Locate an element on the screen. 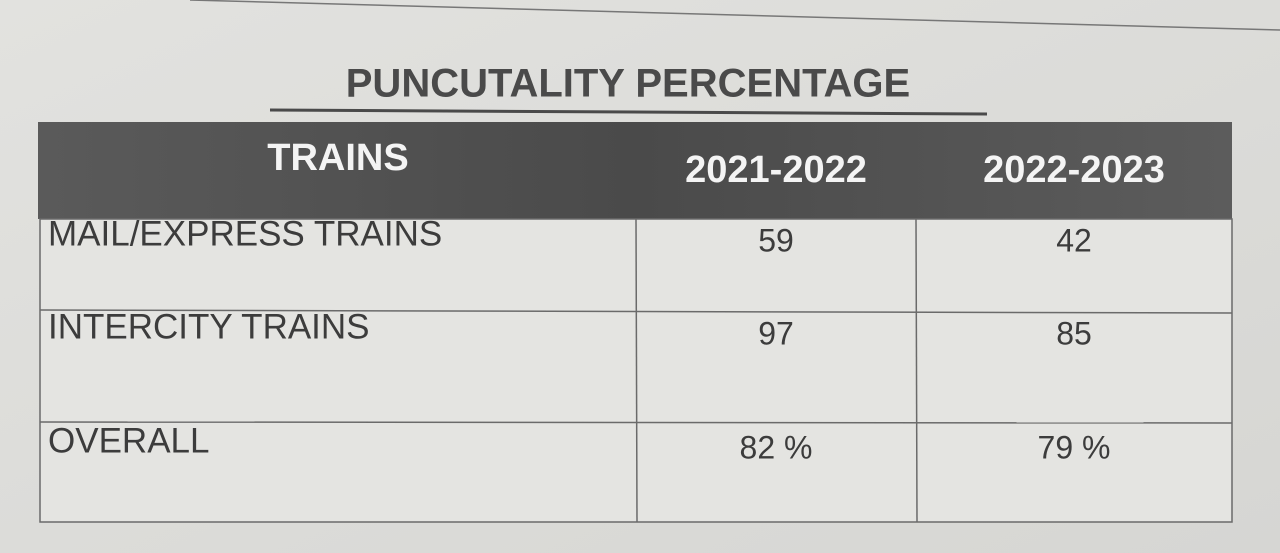 The image size is (1280, 553). title: PUNCUTALITY PERCENTAGE is located at coordinates (628, 84).